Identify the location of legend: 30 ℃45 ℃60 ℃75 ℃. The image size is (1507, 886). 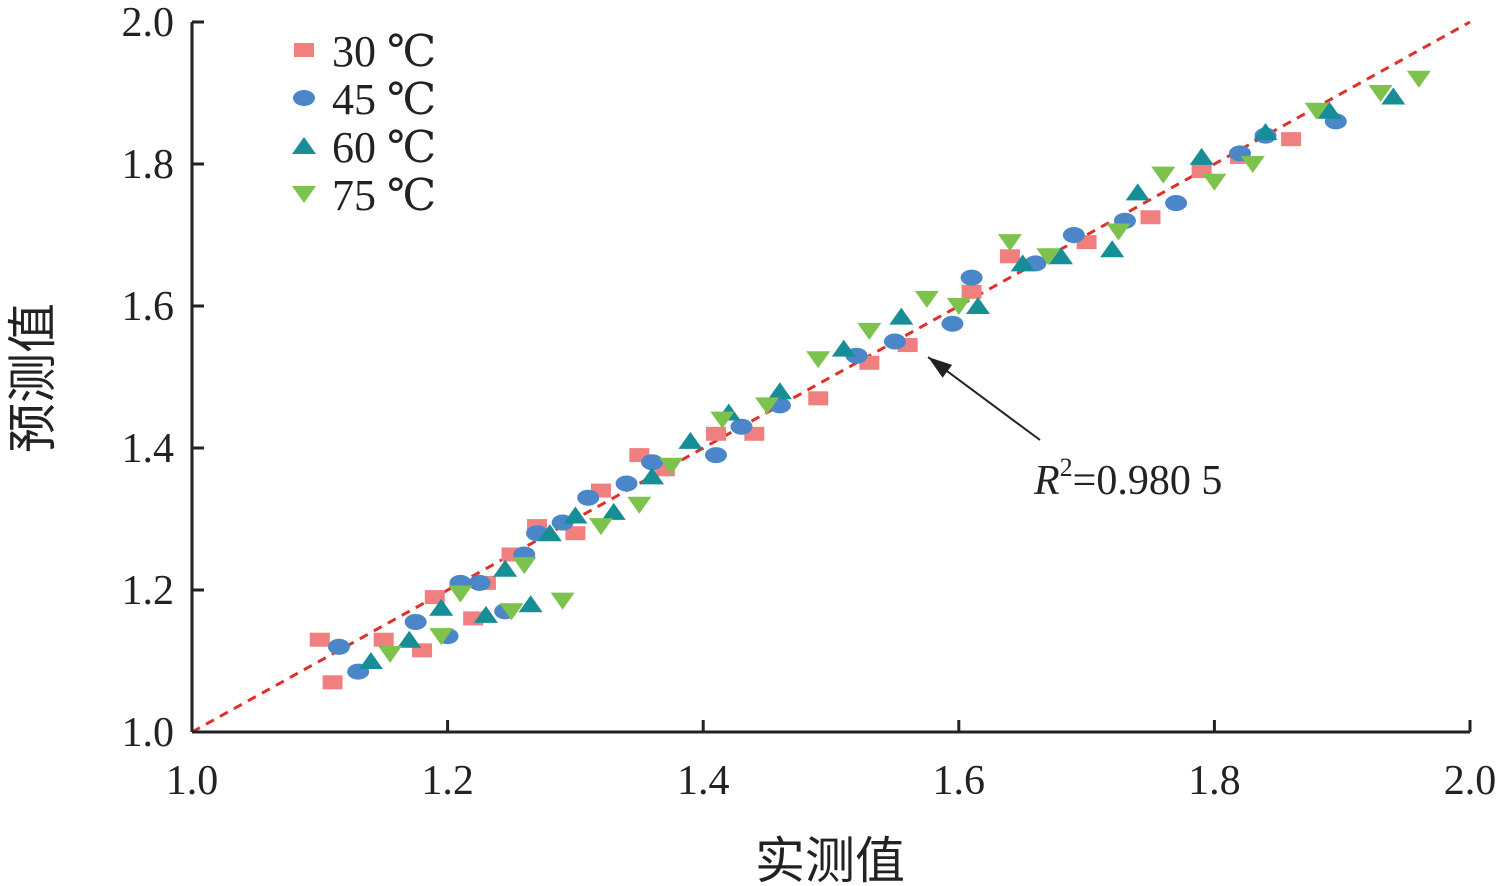
(364, 123).